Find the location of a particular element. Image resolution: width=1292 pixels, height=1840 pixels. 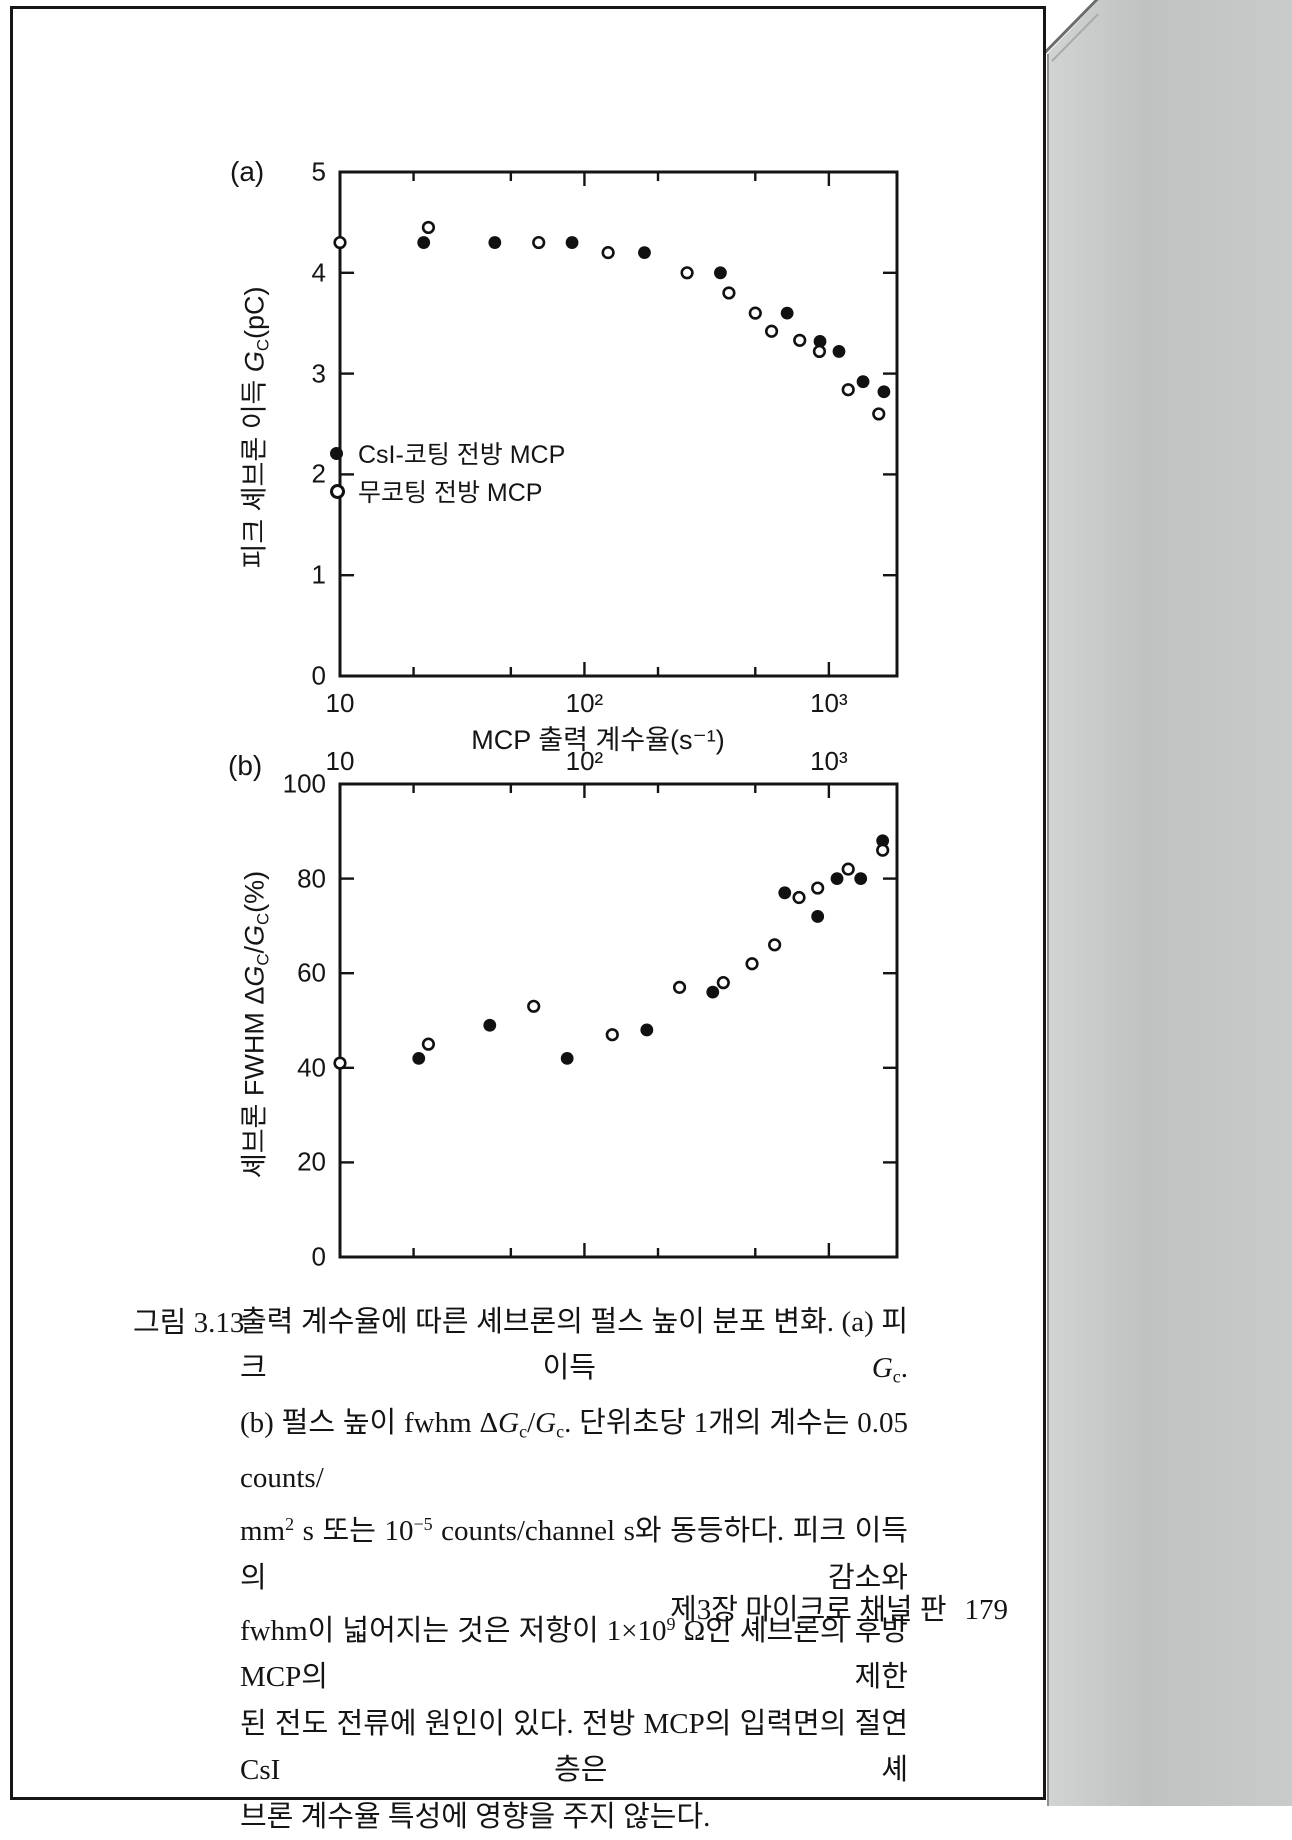

open-circle-marker-icon is located at coordinates (337, 491).